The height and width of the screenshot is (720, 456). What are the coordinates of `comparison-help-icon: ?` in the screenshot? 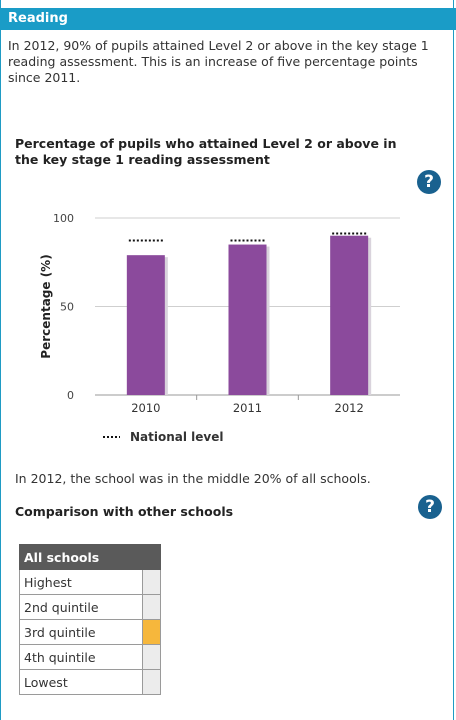 It's located at (430, 507).